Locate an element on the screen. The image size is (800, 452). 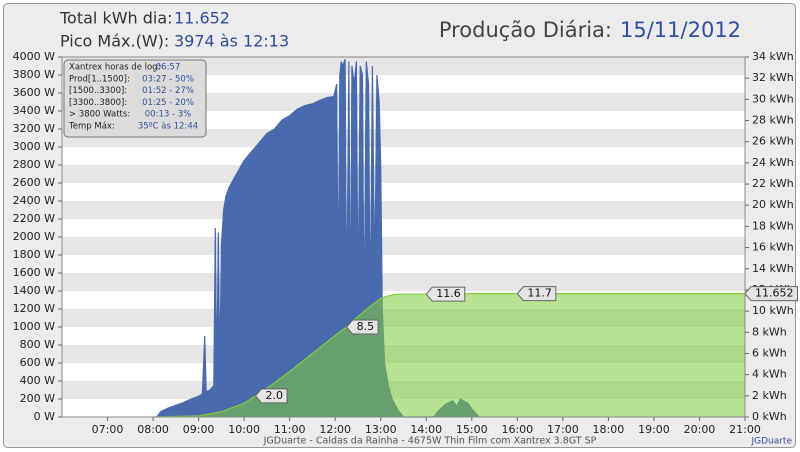
total-value: 11.652 is located at coordinates (202, 18).